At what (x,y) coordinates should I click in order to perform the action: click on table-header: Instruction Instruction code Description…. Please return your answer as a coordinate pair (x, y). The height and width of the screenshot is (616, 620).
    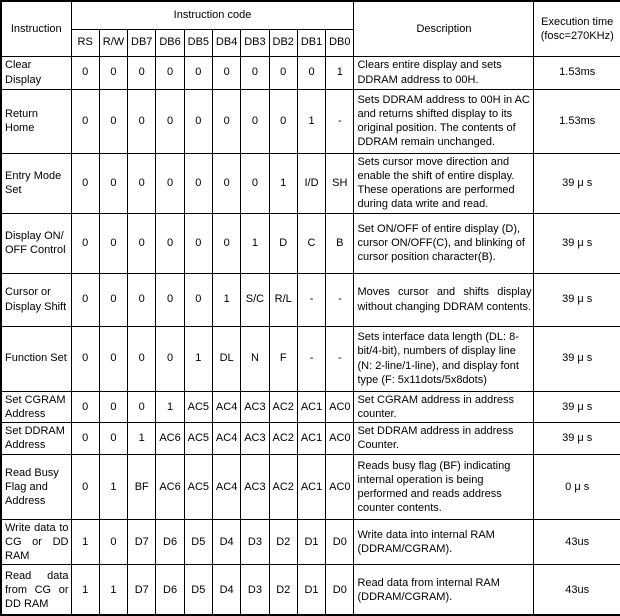
    Looking at the image, I should click on (310, 28).